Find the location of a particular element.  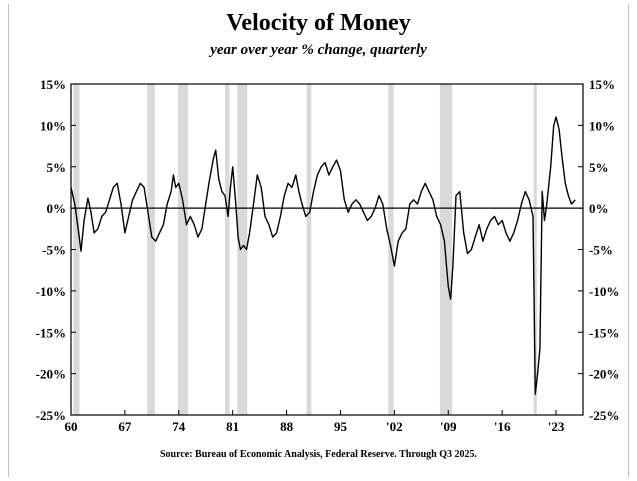

y-tick-label-left: -15% is located at coordinates (51, 332).